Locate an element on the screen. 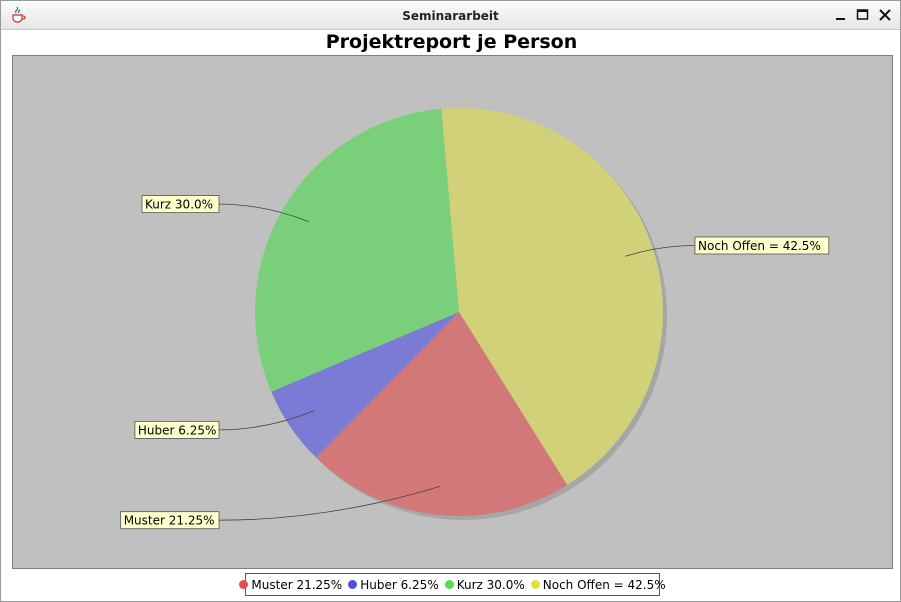  window-title: Seminararbeit is located at coordinates (450, 16).